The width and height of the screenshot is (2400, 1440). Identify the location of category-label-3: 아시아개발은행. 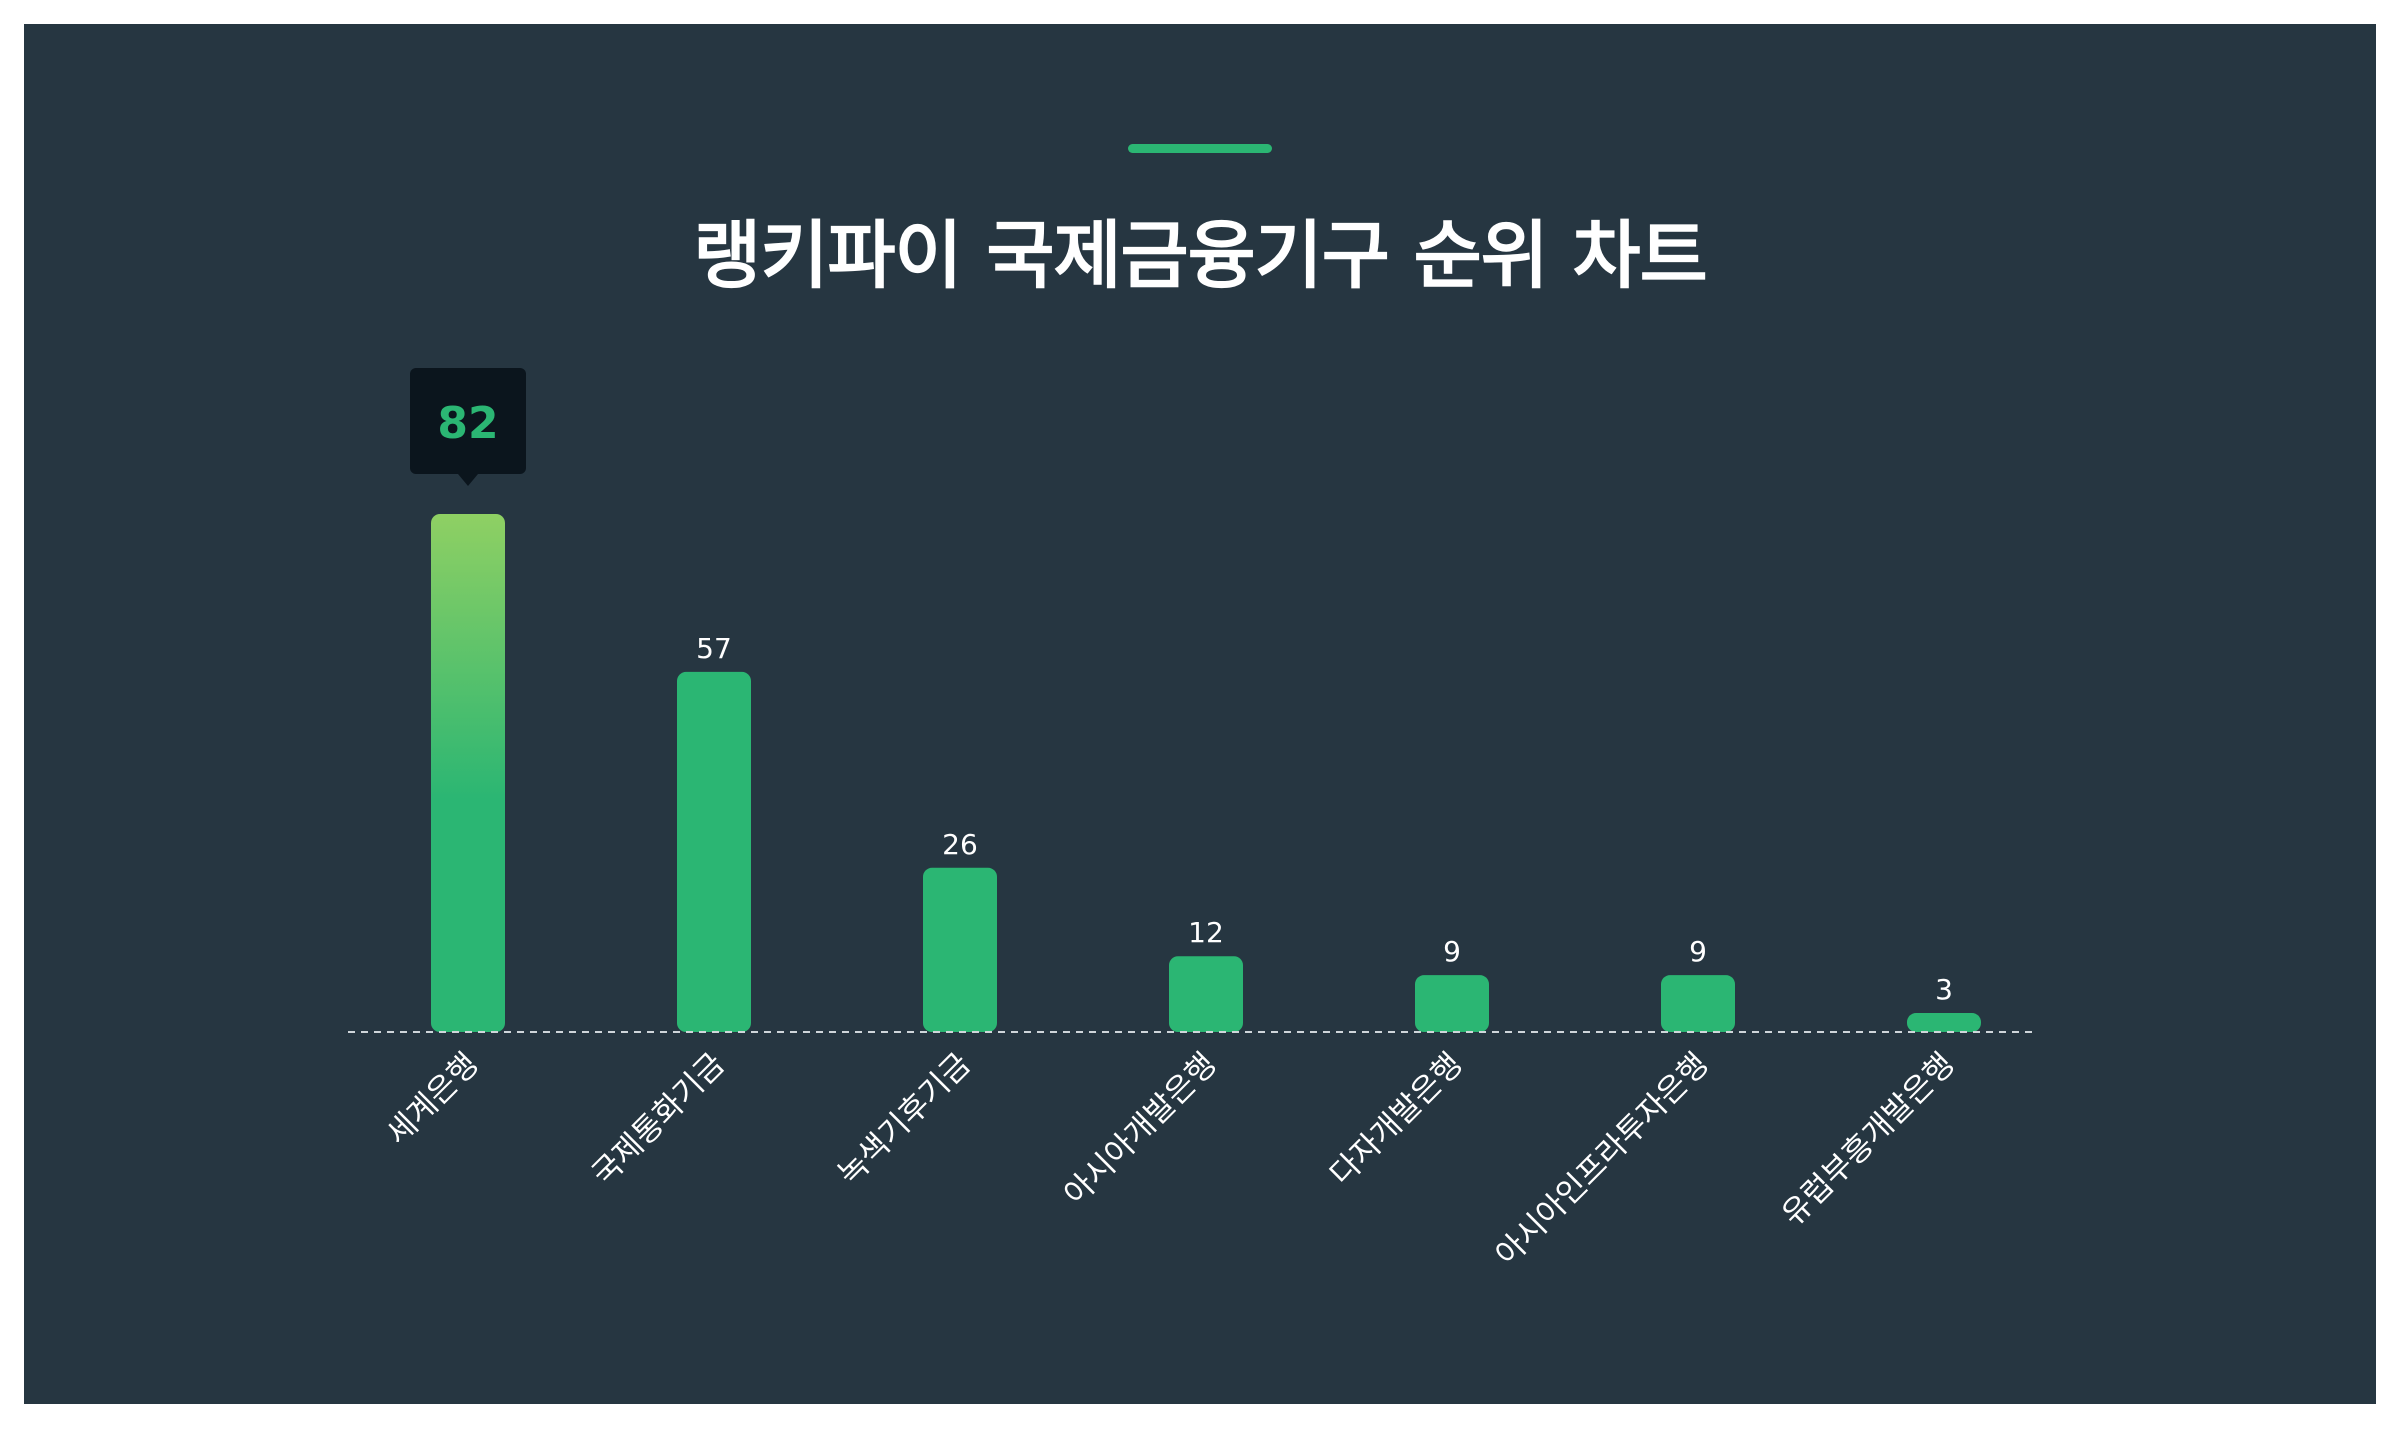
(1140, 1129).